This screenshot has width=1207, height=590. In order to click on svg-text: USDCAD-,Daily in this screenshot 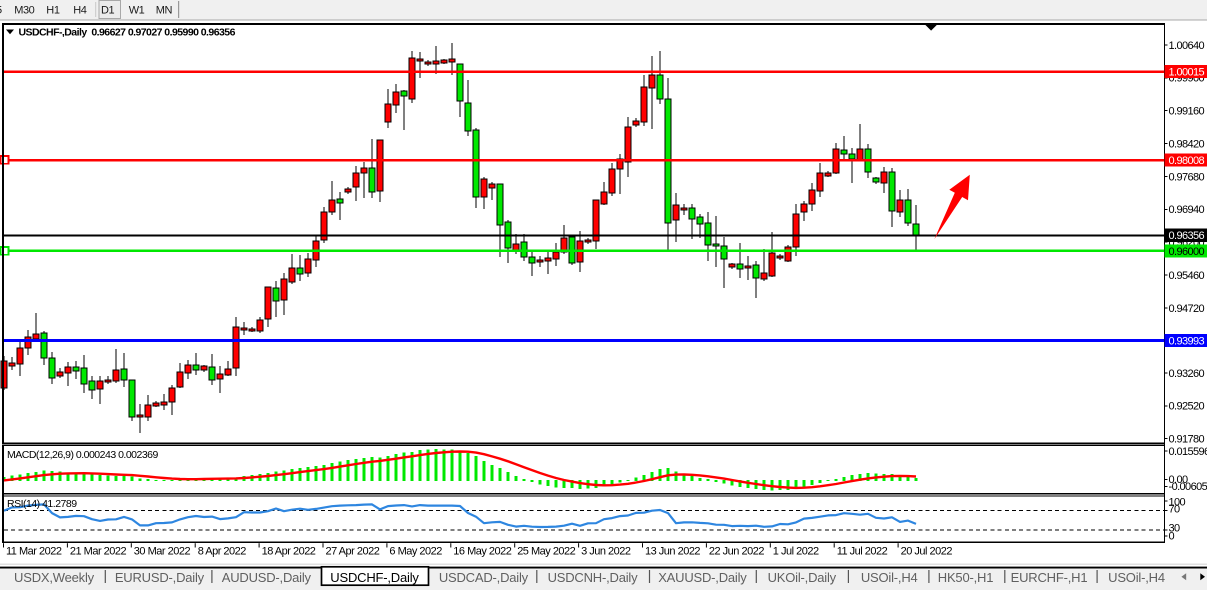, I will do `click(484, 577)`.